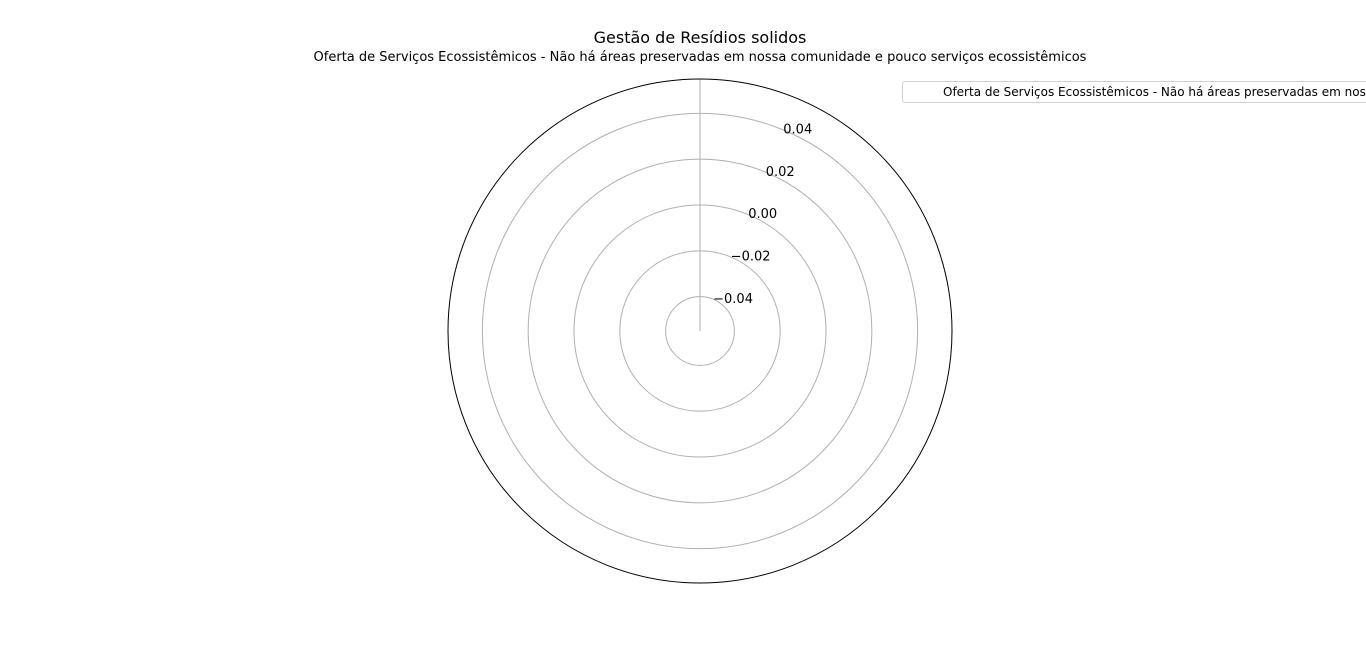  Describe the element at coordinates (780, 172) in the screenshot. I see `radial-tick-label: 0.02` at that location.